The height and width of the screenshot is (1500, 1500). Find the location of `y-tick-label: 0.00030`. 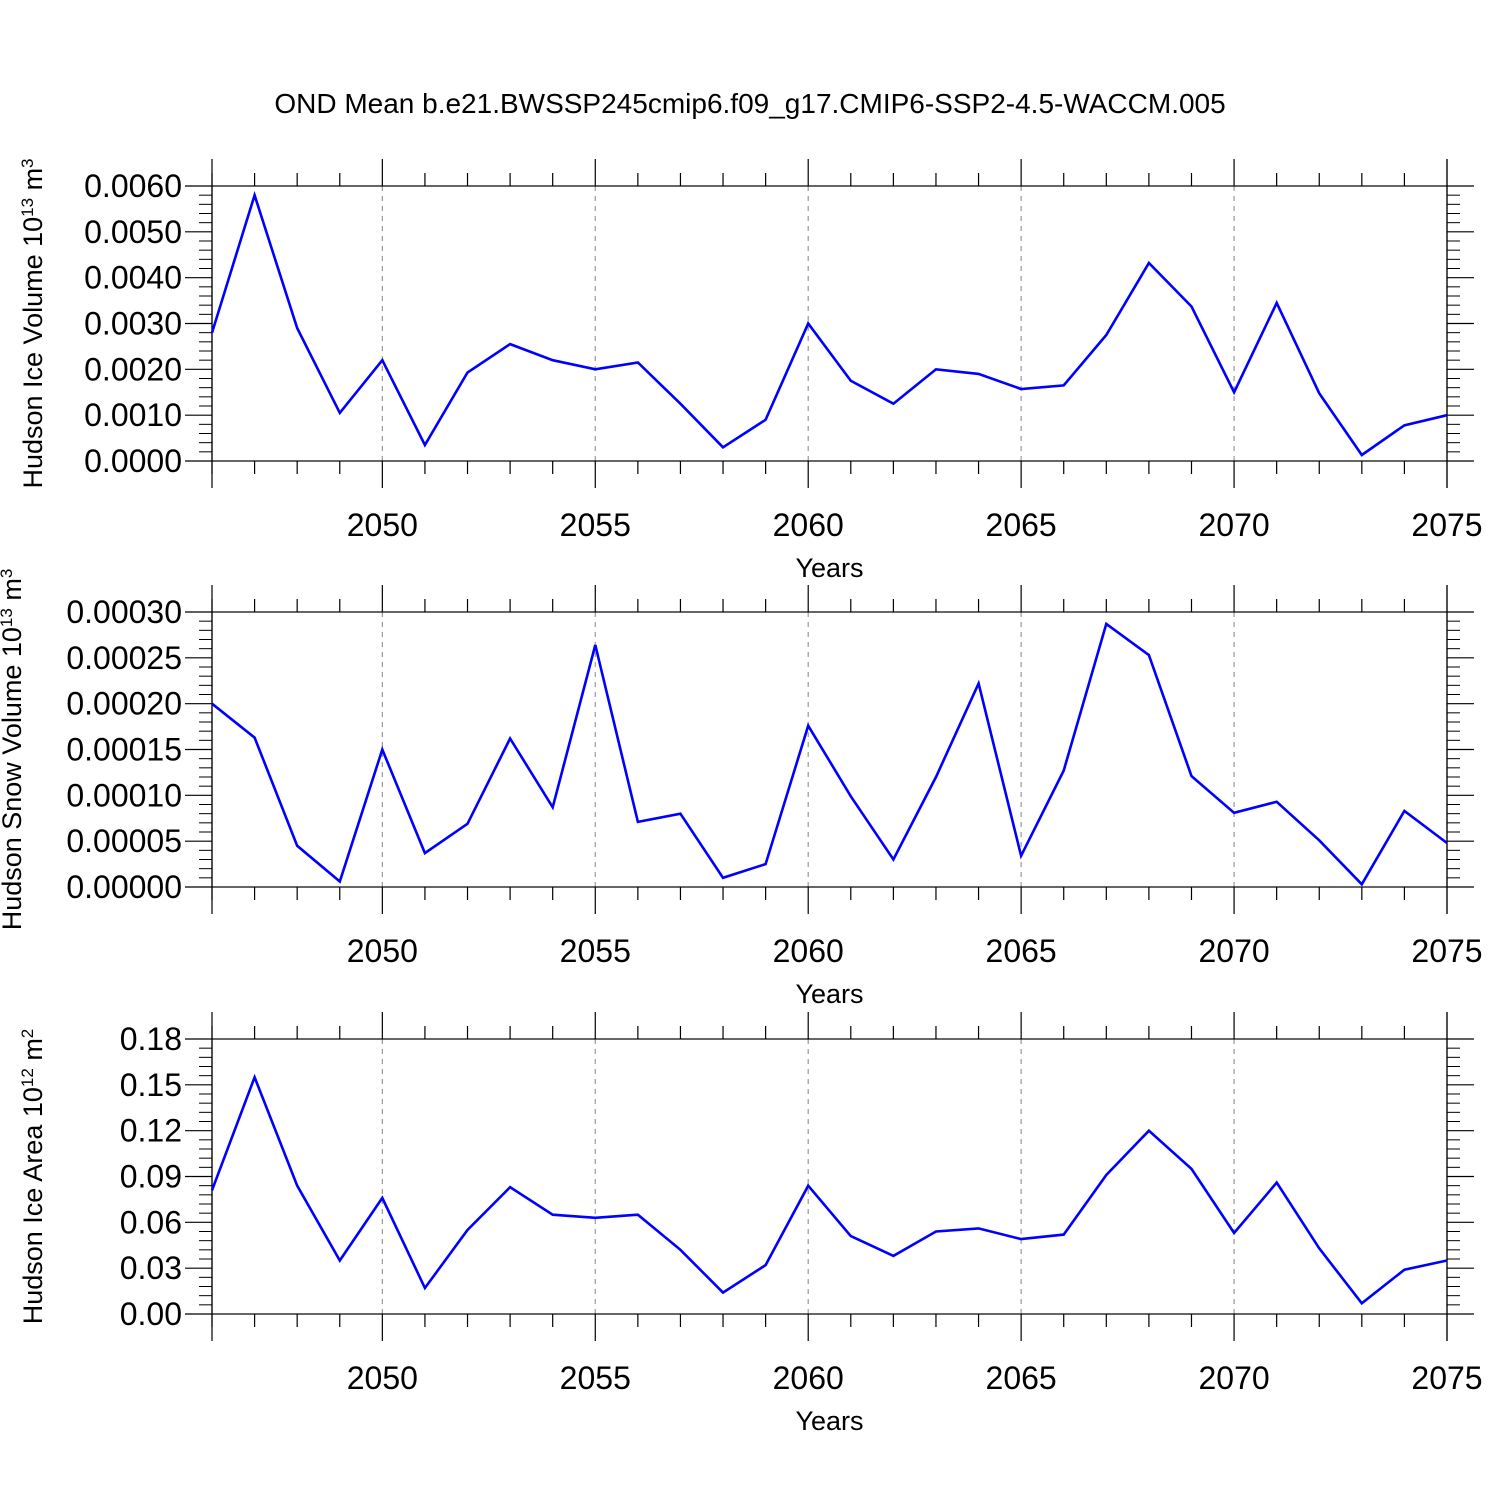

y-tick-label: 0.00030 is located at coordinates (124, 612).